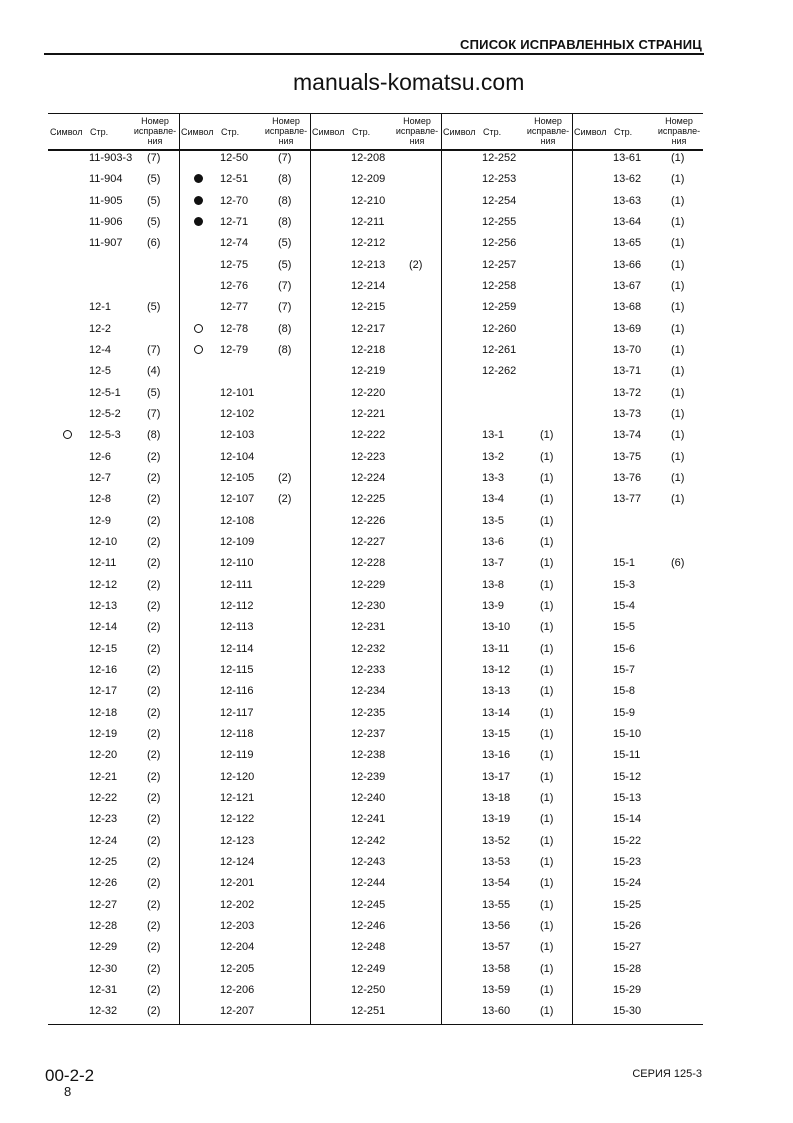  I want to click on table-row: 12-235, so click(375, 715).